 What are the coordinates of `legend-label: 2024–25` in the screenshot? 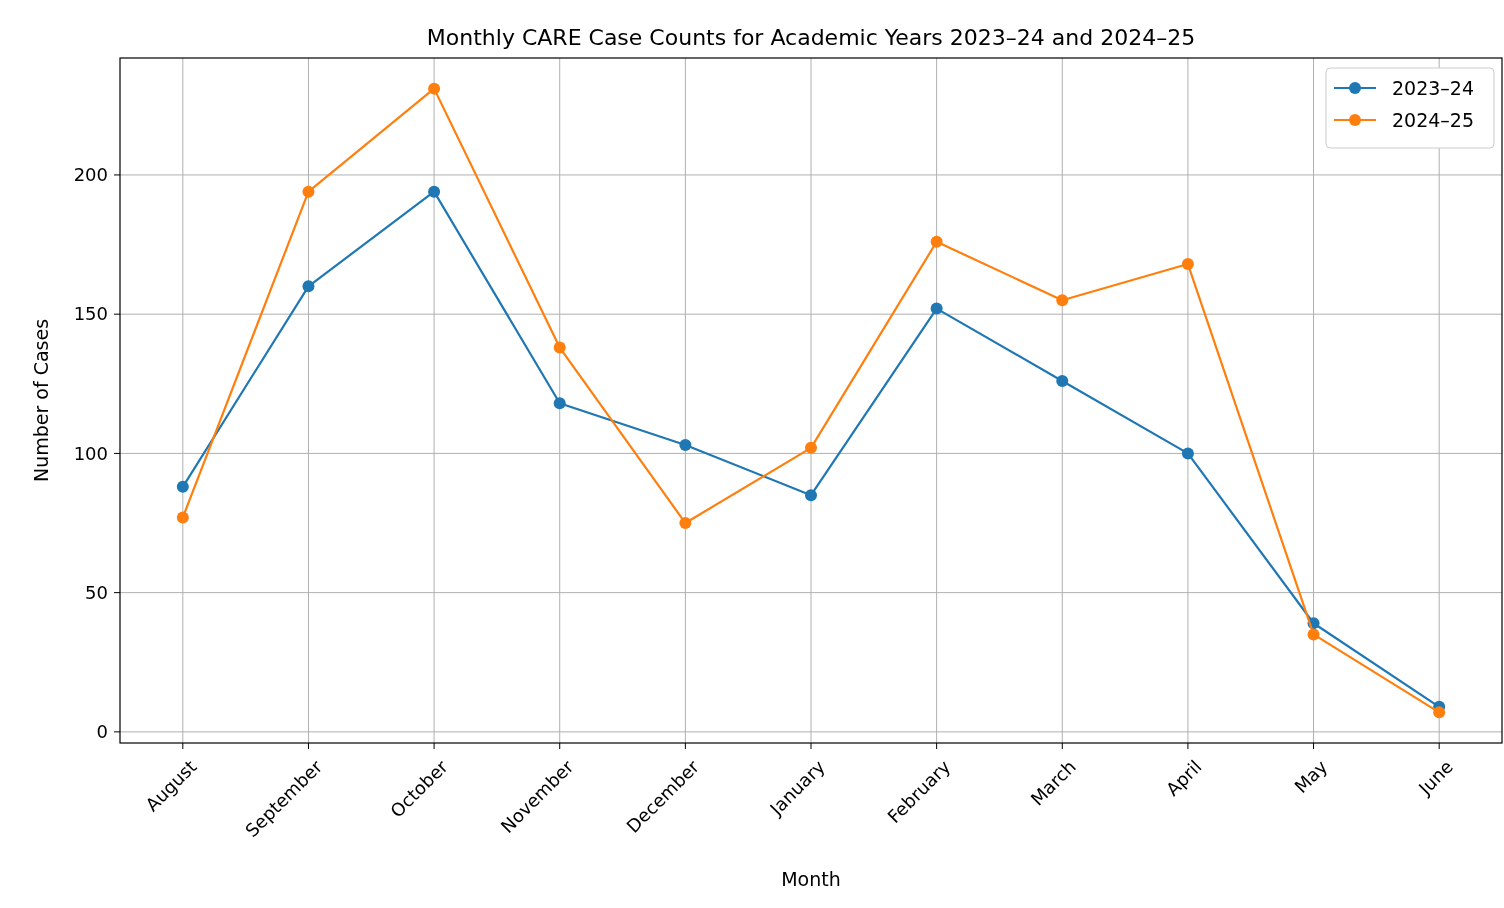 It's located at (1433, 119).